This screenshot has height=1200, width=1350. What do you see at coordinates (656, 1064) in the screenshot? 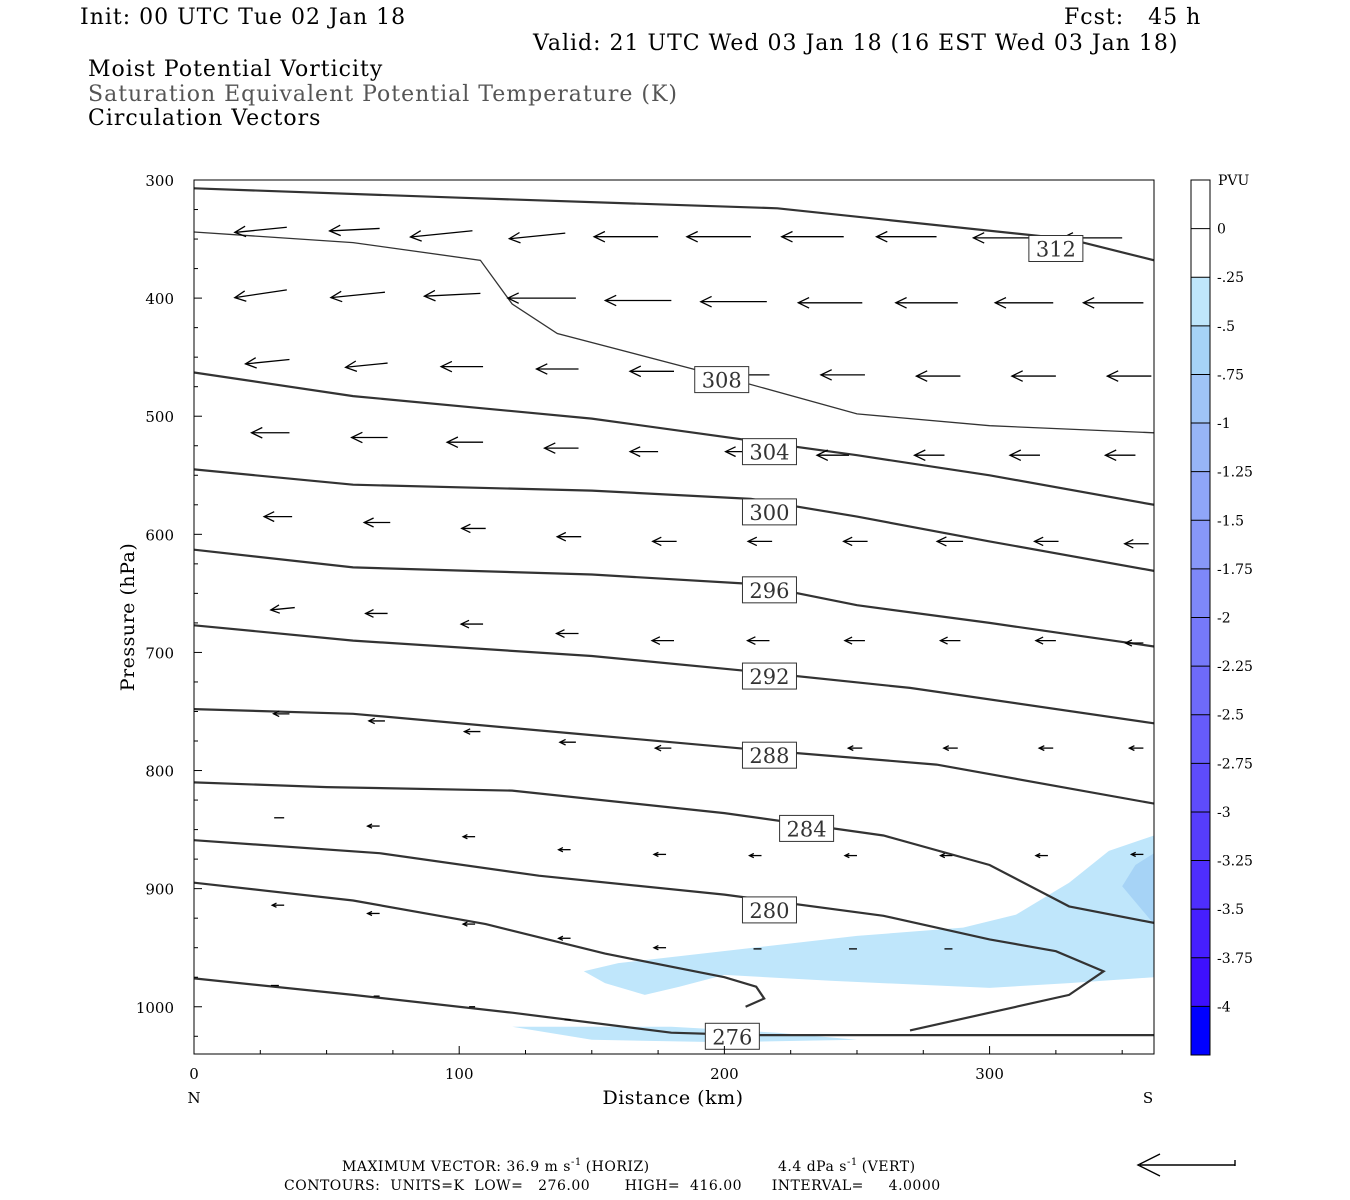
I see `x-axis: 0 100 200 300` at bounding box center [656, 1064].